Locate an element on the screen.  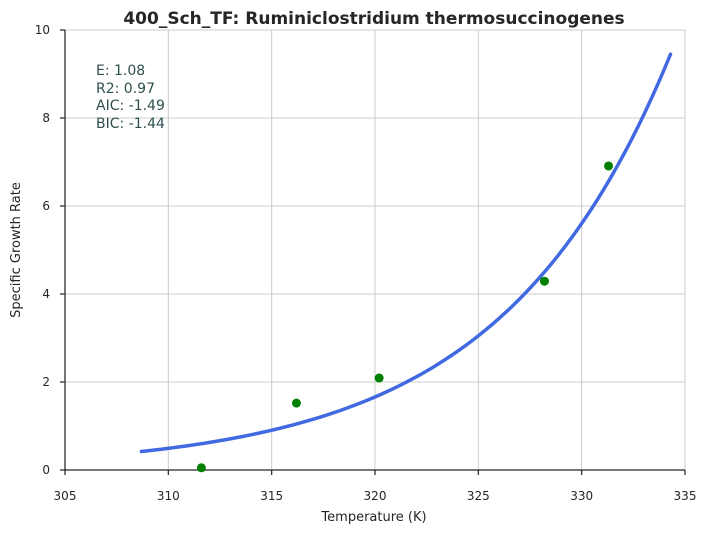
x-tick-label: 310 is located at coordinates (168, 496).